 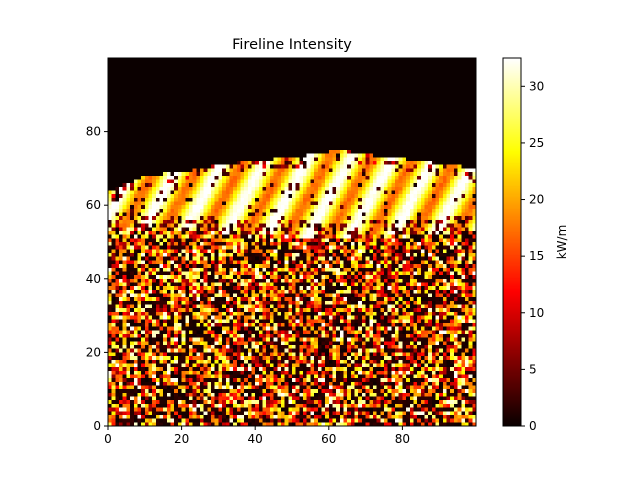 What do you see at coordinates (292, 45) in the screenshot?
I see `chart-title: Fireline Intensity` at bounding box center [292, 45].